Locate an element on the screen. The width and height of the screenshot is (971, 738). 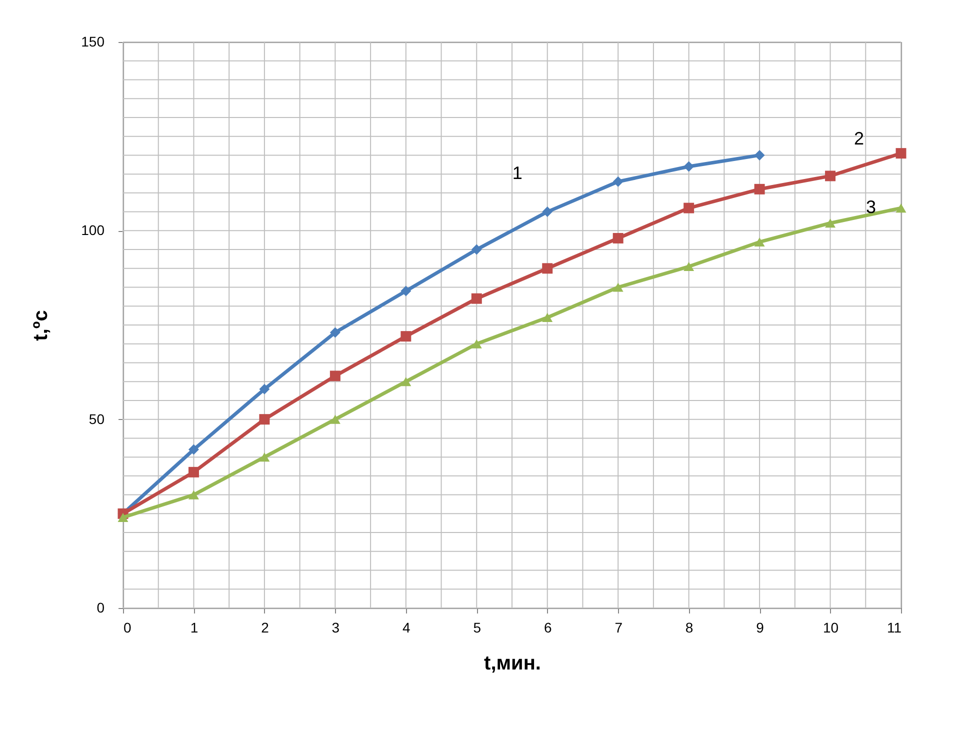
y-tick-label: 50 is located at coordinates (96, 418).